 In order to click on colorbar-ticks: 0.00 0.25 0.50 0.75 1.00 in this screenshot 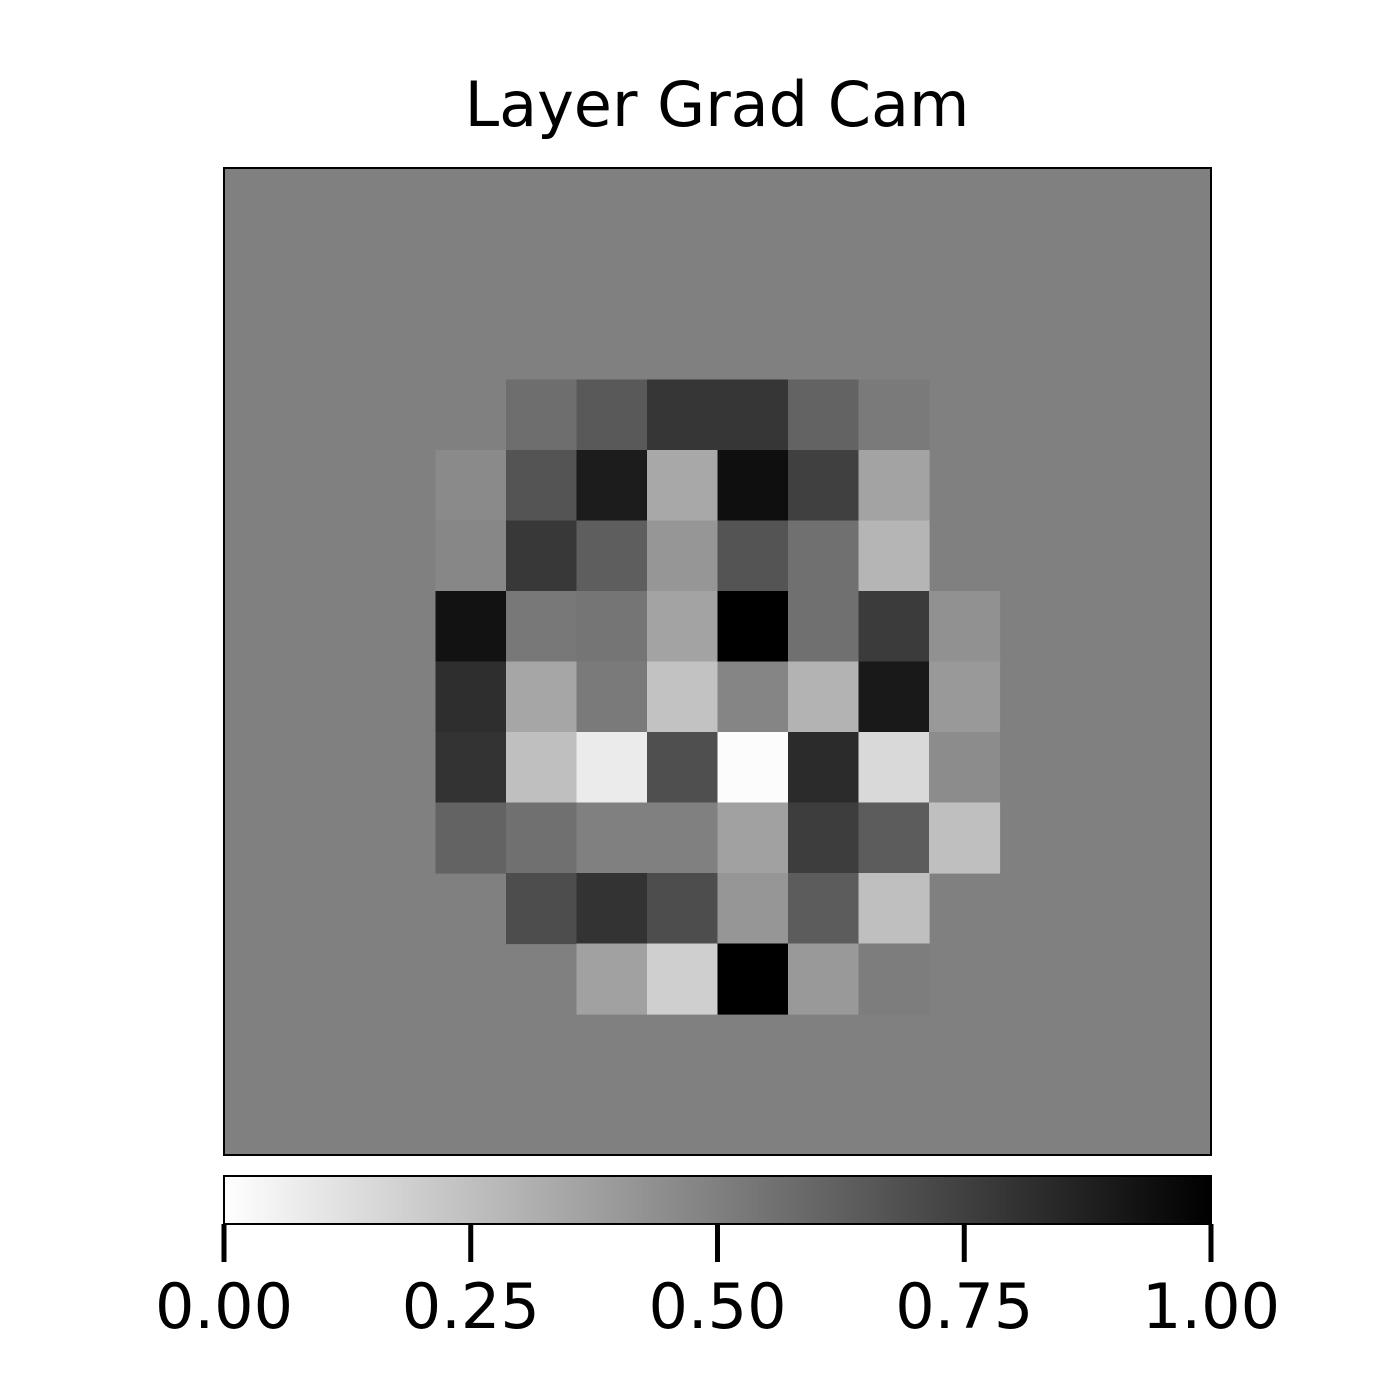, I will do `click(717, 1283)`.